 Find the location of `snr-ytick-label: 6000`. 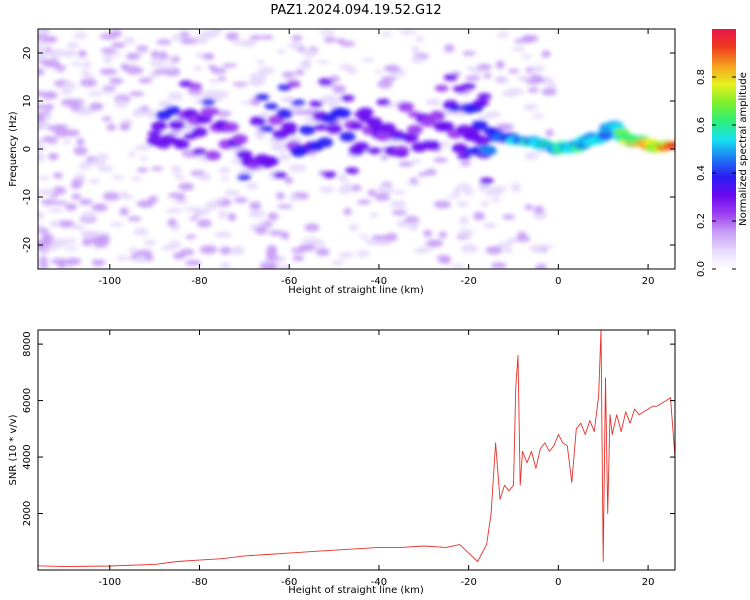

snr-ytick-label: 6000 is located at coordinates (27, 400).